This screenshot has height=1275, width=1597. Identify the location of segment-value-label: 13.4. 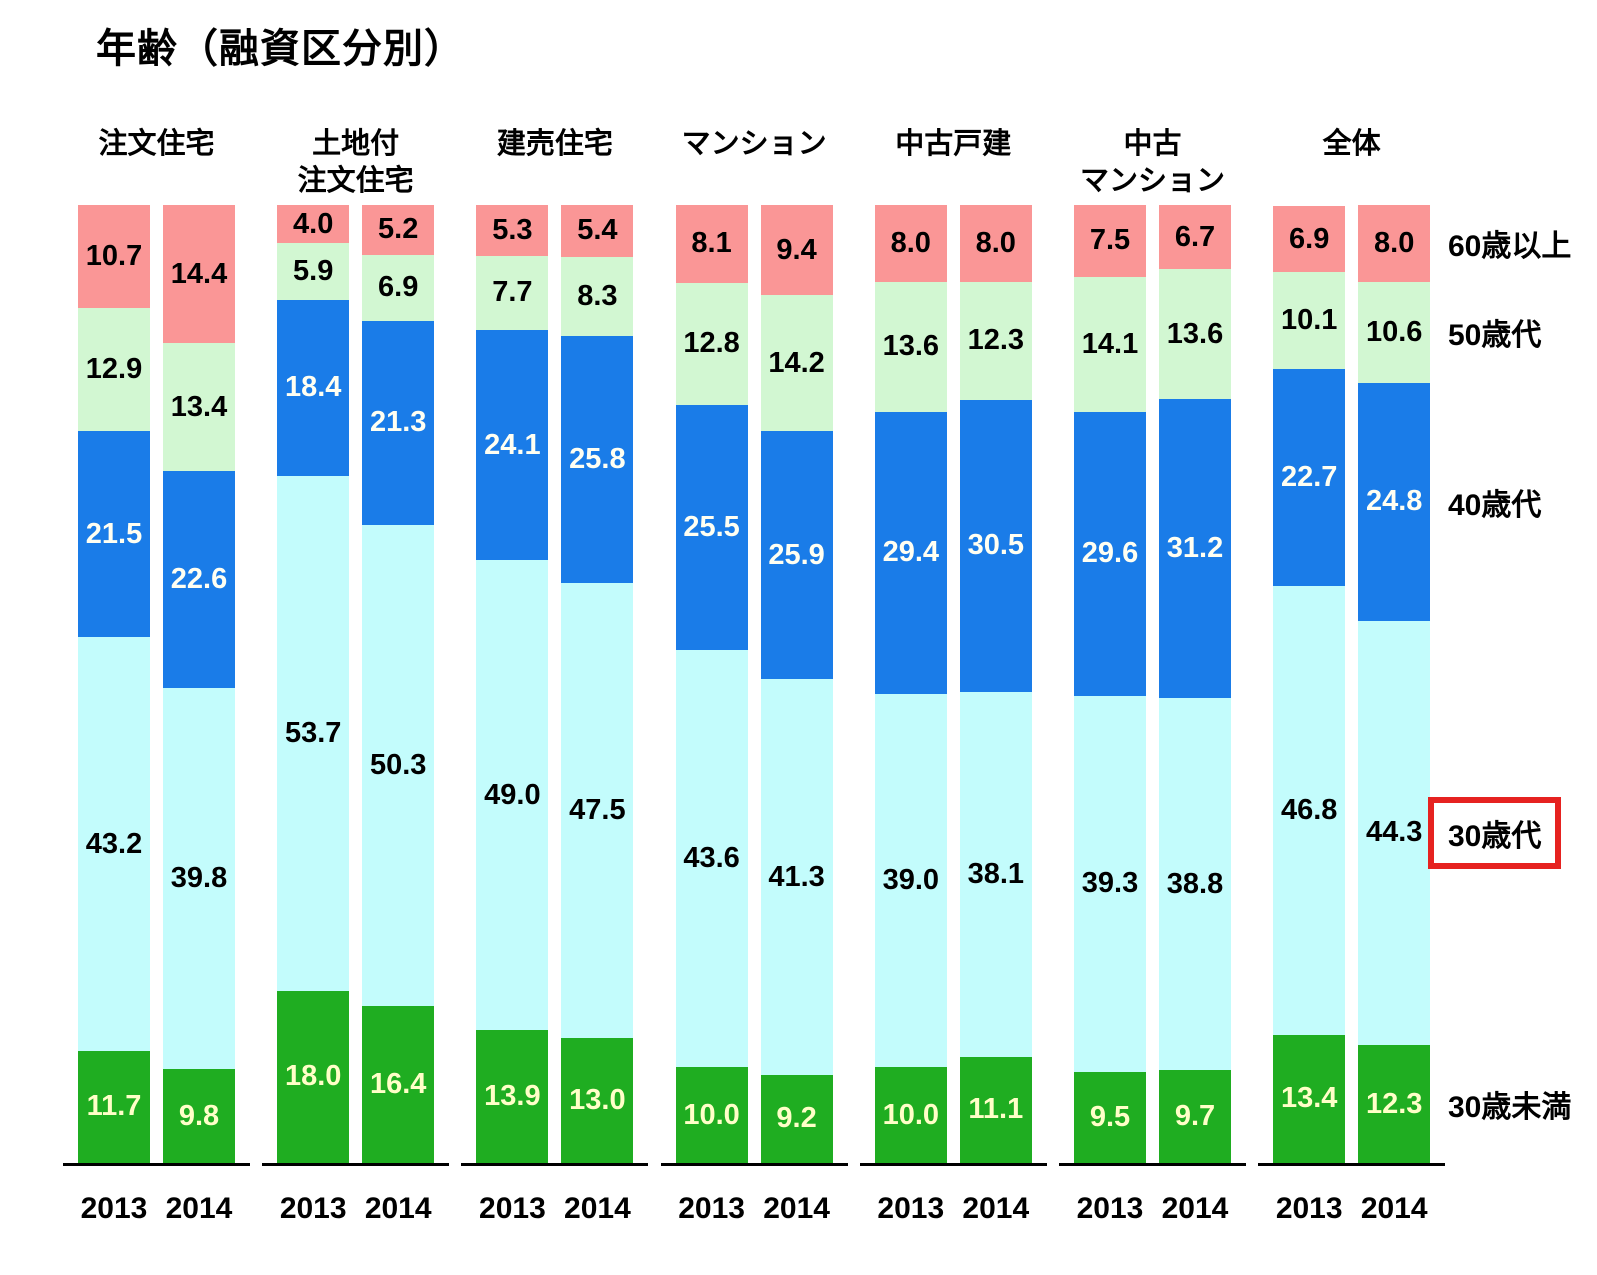
(1309, 1098).